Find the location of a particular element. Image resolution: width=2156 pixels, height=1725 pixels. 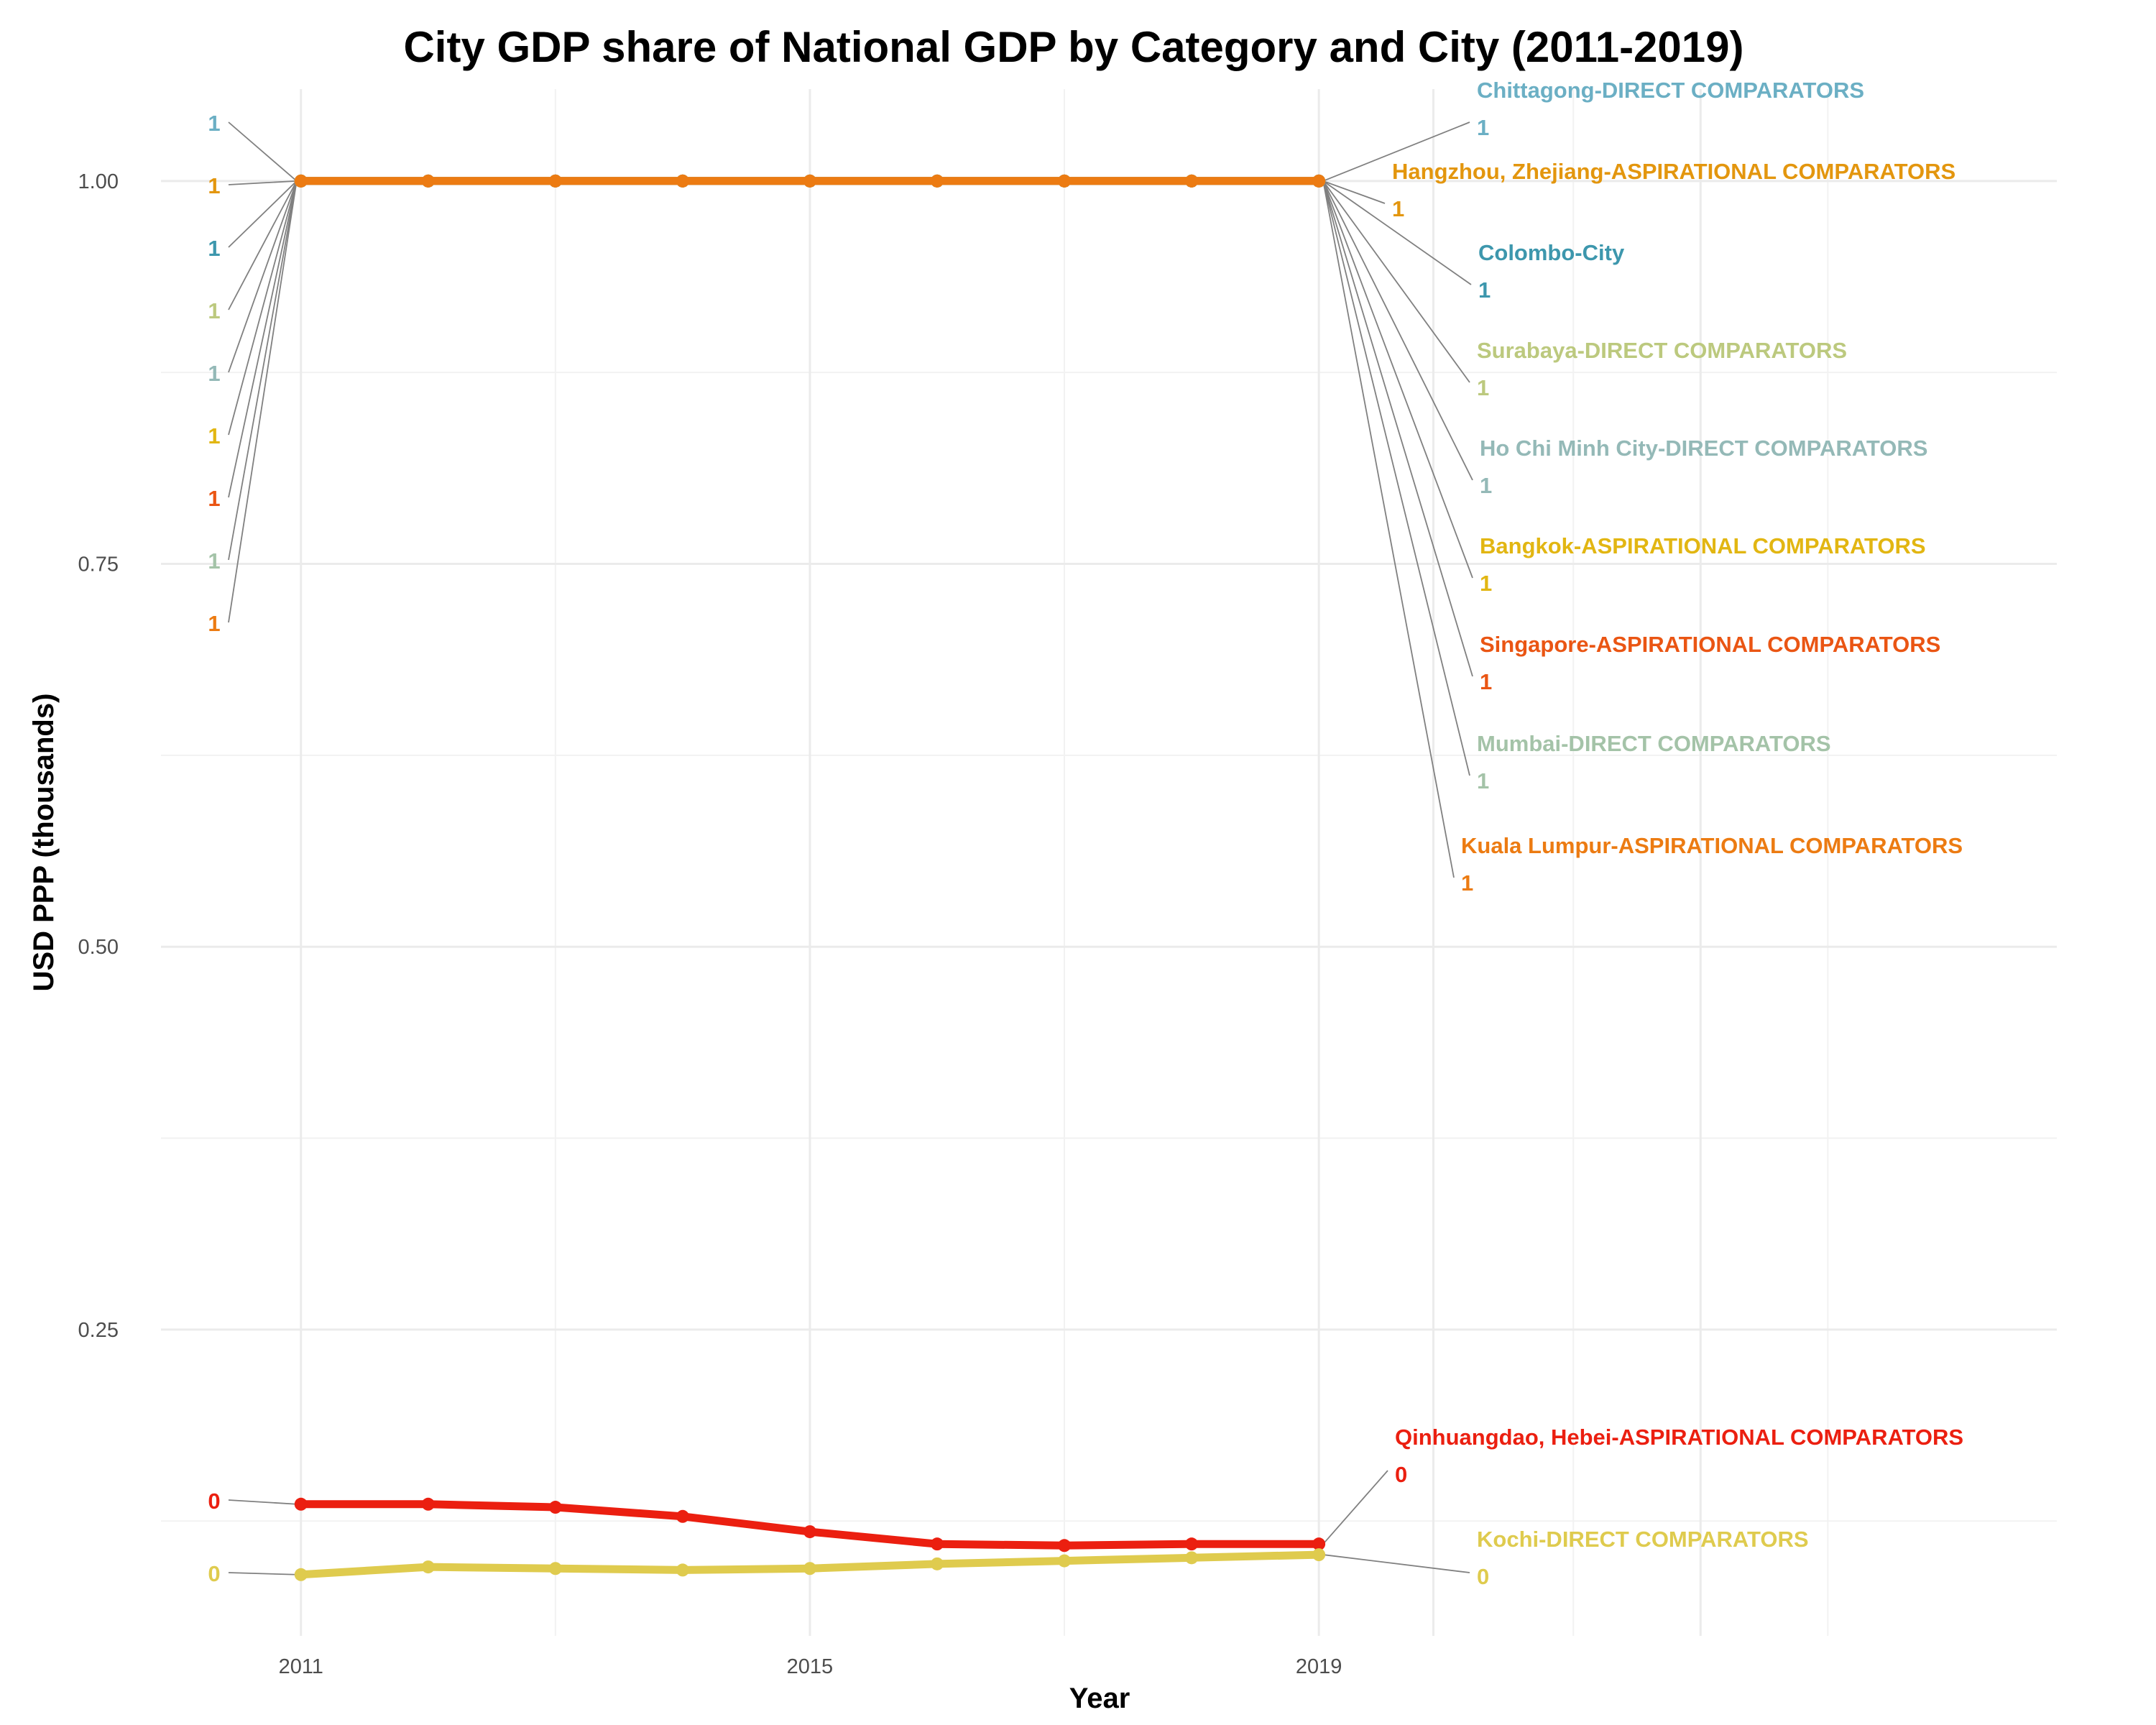

series-name-label: Singapore-ASPIRATIONAL COMPARATORS is located at coordinates (1710, 644).